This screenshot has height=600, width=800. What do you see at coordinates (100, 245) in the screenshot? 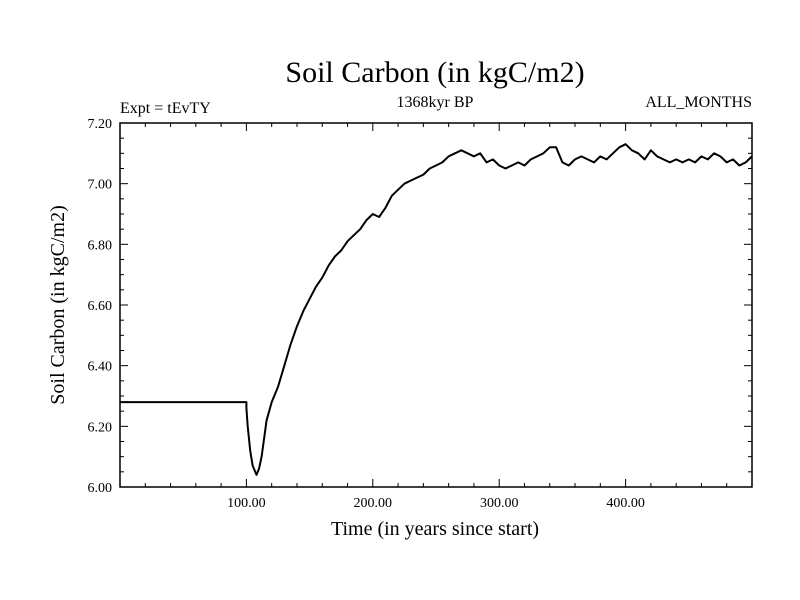
I see `y-tick-label: 6.80` at bounding box center [100, 245].